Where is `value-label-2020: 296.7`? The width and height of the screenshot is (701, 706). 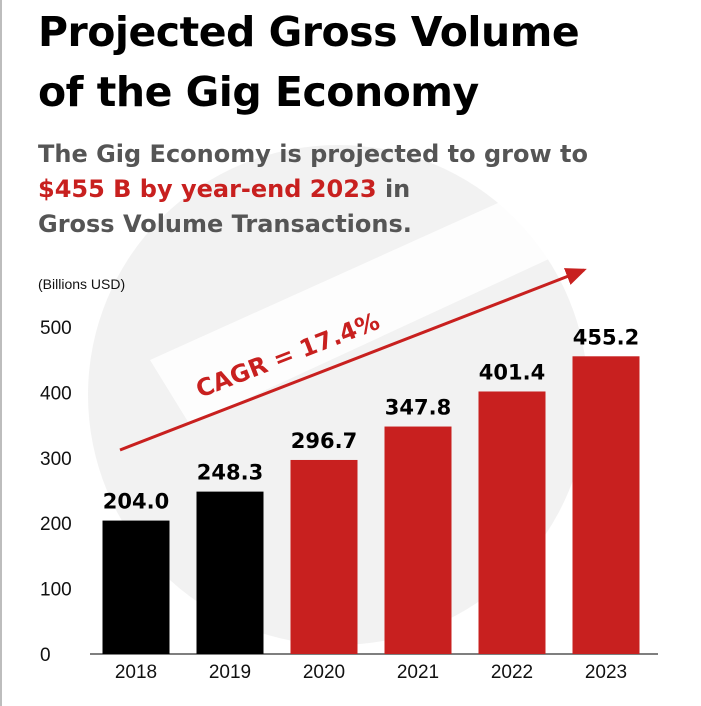
value-label-2020: 296.7 is located at coordinates (324, 441).